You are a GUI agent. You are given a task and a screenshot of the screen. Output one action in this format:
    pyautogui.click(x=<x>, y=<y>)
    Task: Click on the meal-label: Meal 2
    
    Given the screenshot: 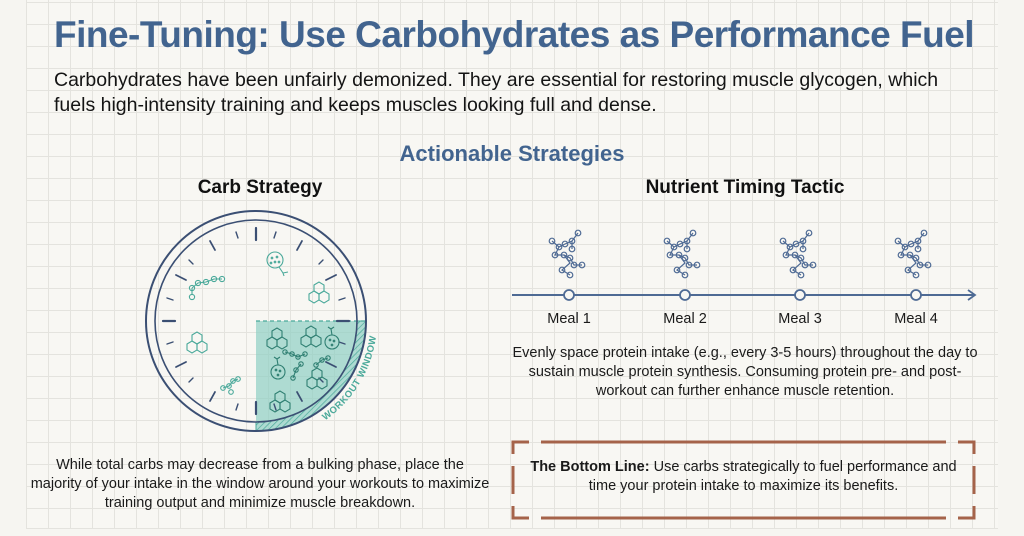 What is the action you would take?
    pyautogui.click(x=685, y=319)
    